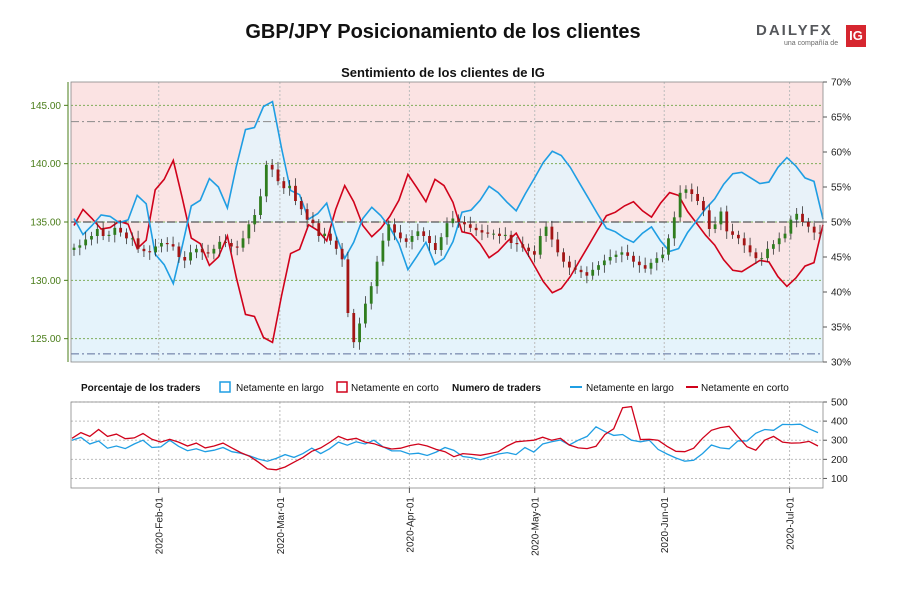 The image size is (900, 600). I want to click on net-short-count-line, so click(445, 438).